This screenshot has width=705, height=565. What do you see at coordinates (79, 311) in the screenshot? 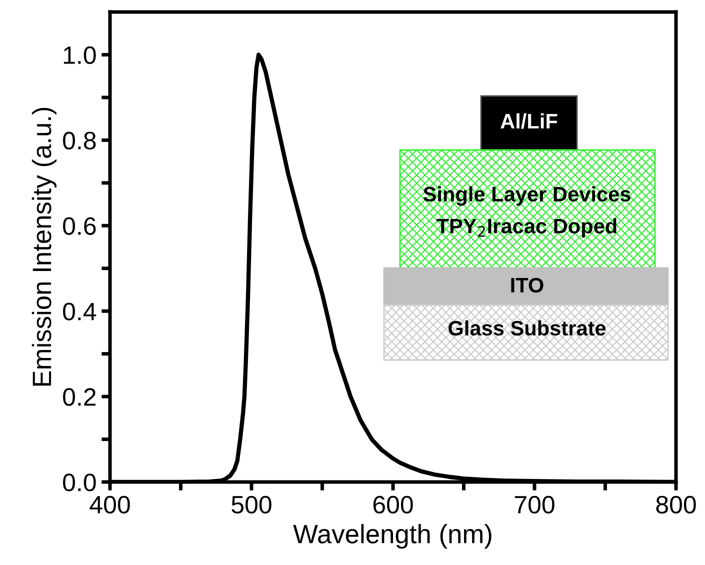
I see `y-tick-label: 0.4` at bounding box center [79, 311].